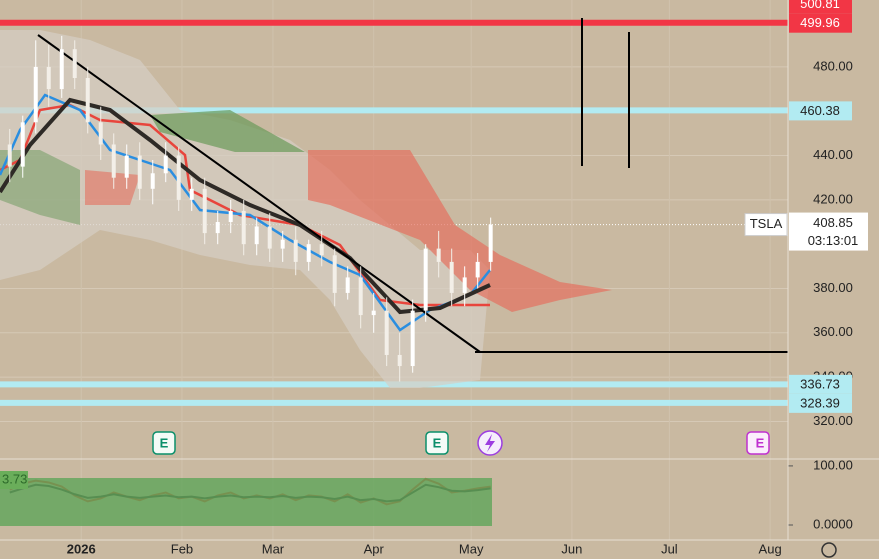  Describe the element at coordinates (833, 65) in the screenshot. I see `y-tick-label: 480.00` at that location.